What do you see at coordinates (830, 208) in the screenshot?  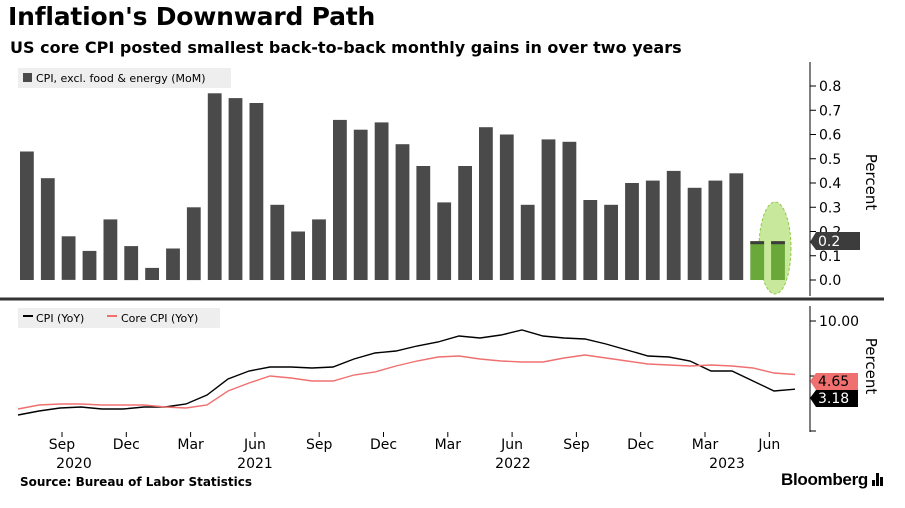 I see `top-y-tick-label: 0.3` at bounding box center [830, 208].